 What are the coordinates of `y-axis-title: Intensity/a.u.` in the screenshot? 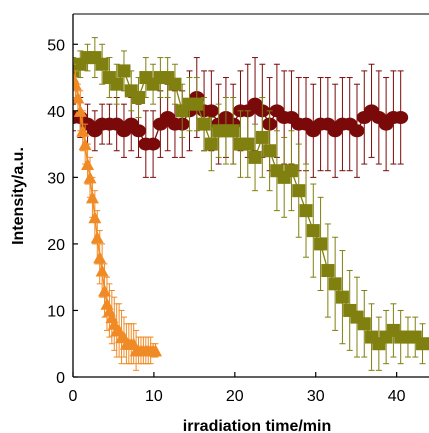 It's located at (18, 196).